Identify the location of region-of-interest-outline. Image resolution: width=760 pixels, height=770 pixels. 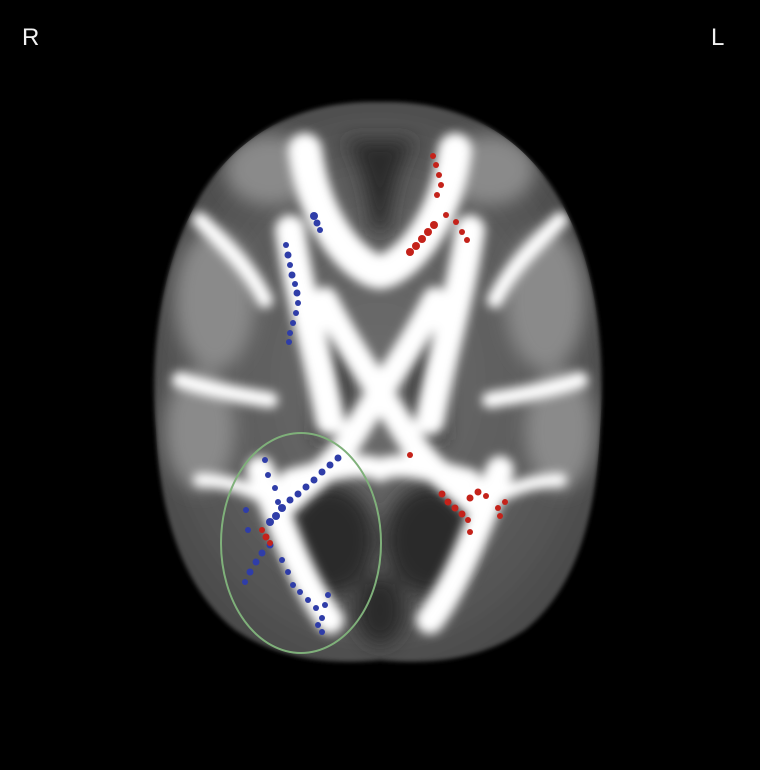
(301, 543).